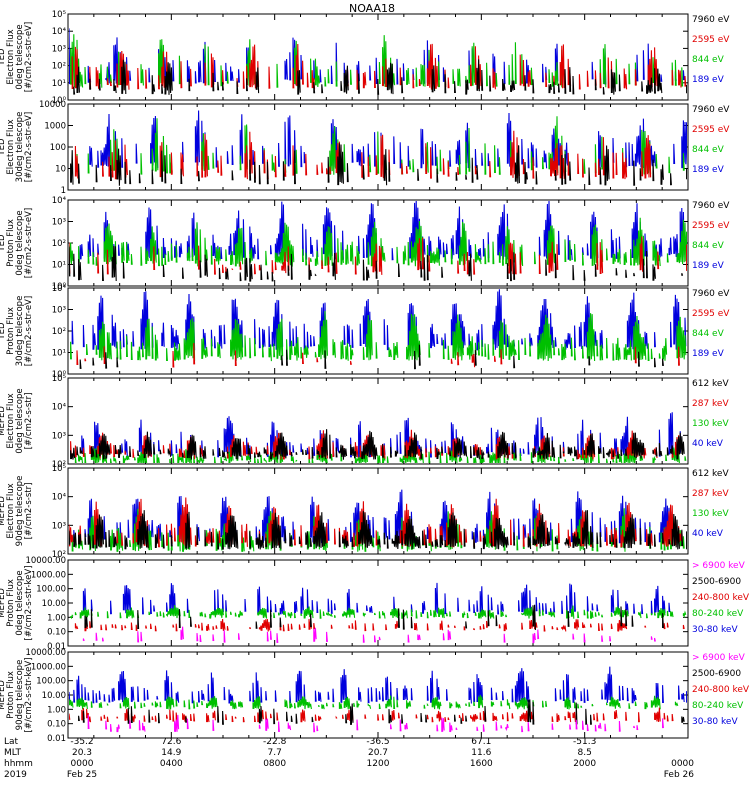 Image resolution: width=750 pixels, height=800 pixels. Describe the element at coordinates (18, 764) in the screenshot. I see `footer-row-label: hhmm` at that location.